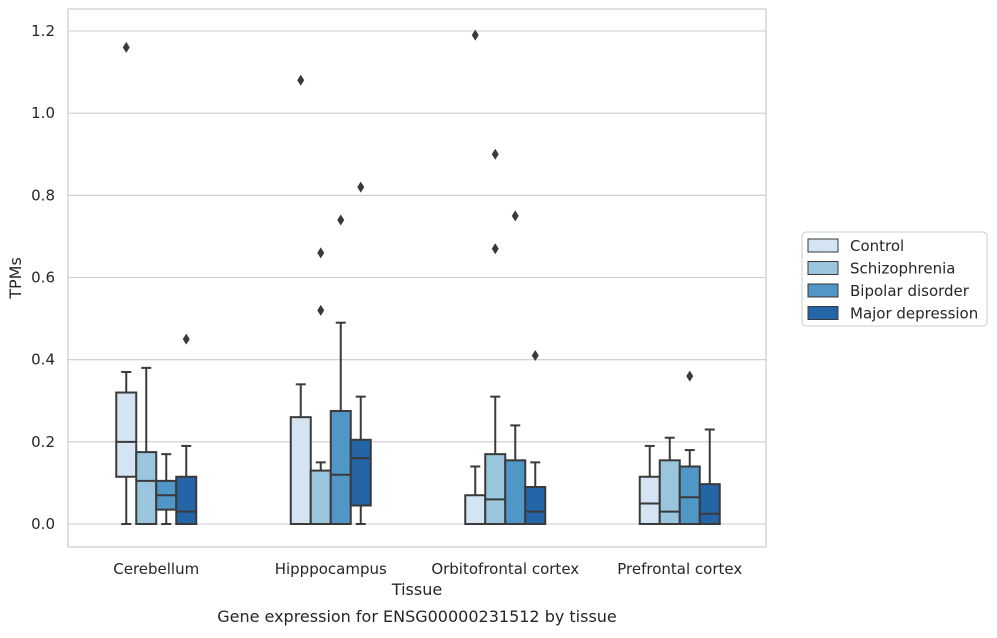  I want to click on y-tick-labels: 0.0 0.2 0.4 0.6 0.8 1.0 1.2, so click(43, 277).